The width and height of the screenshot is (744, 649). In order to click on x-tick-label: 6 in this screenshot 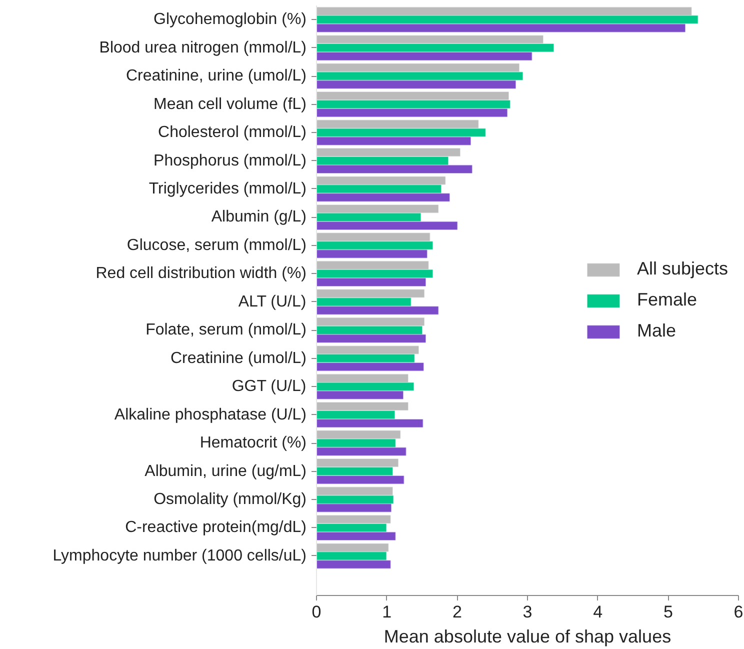, I will do `click(739, 612)`.